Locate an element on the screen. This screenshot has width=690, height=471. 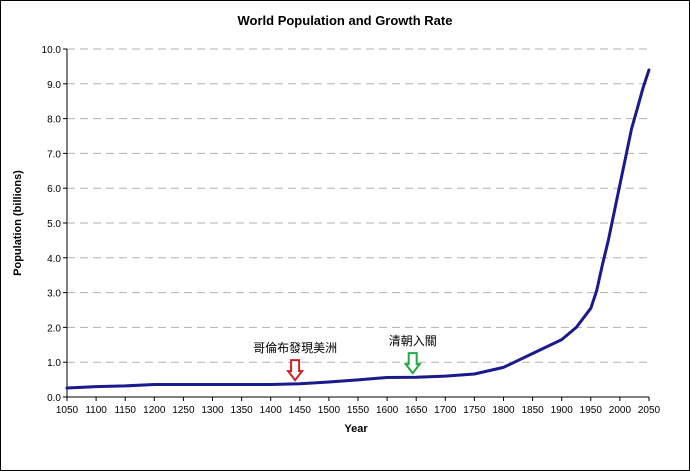
annotation-label: 哥倫布發現美洲 is located at coordinates (295, 347).